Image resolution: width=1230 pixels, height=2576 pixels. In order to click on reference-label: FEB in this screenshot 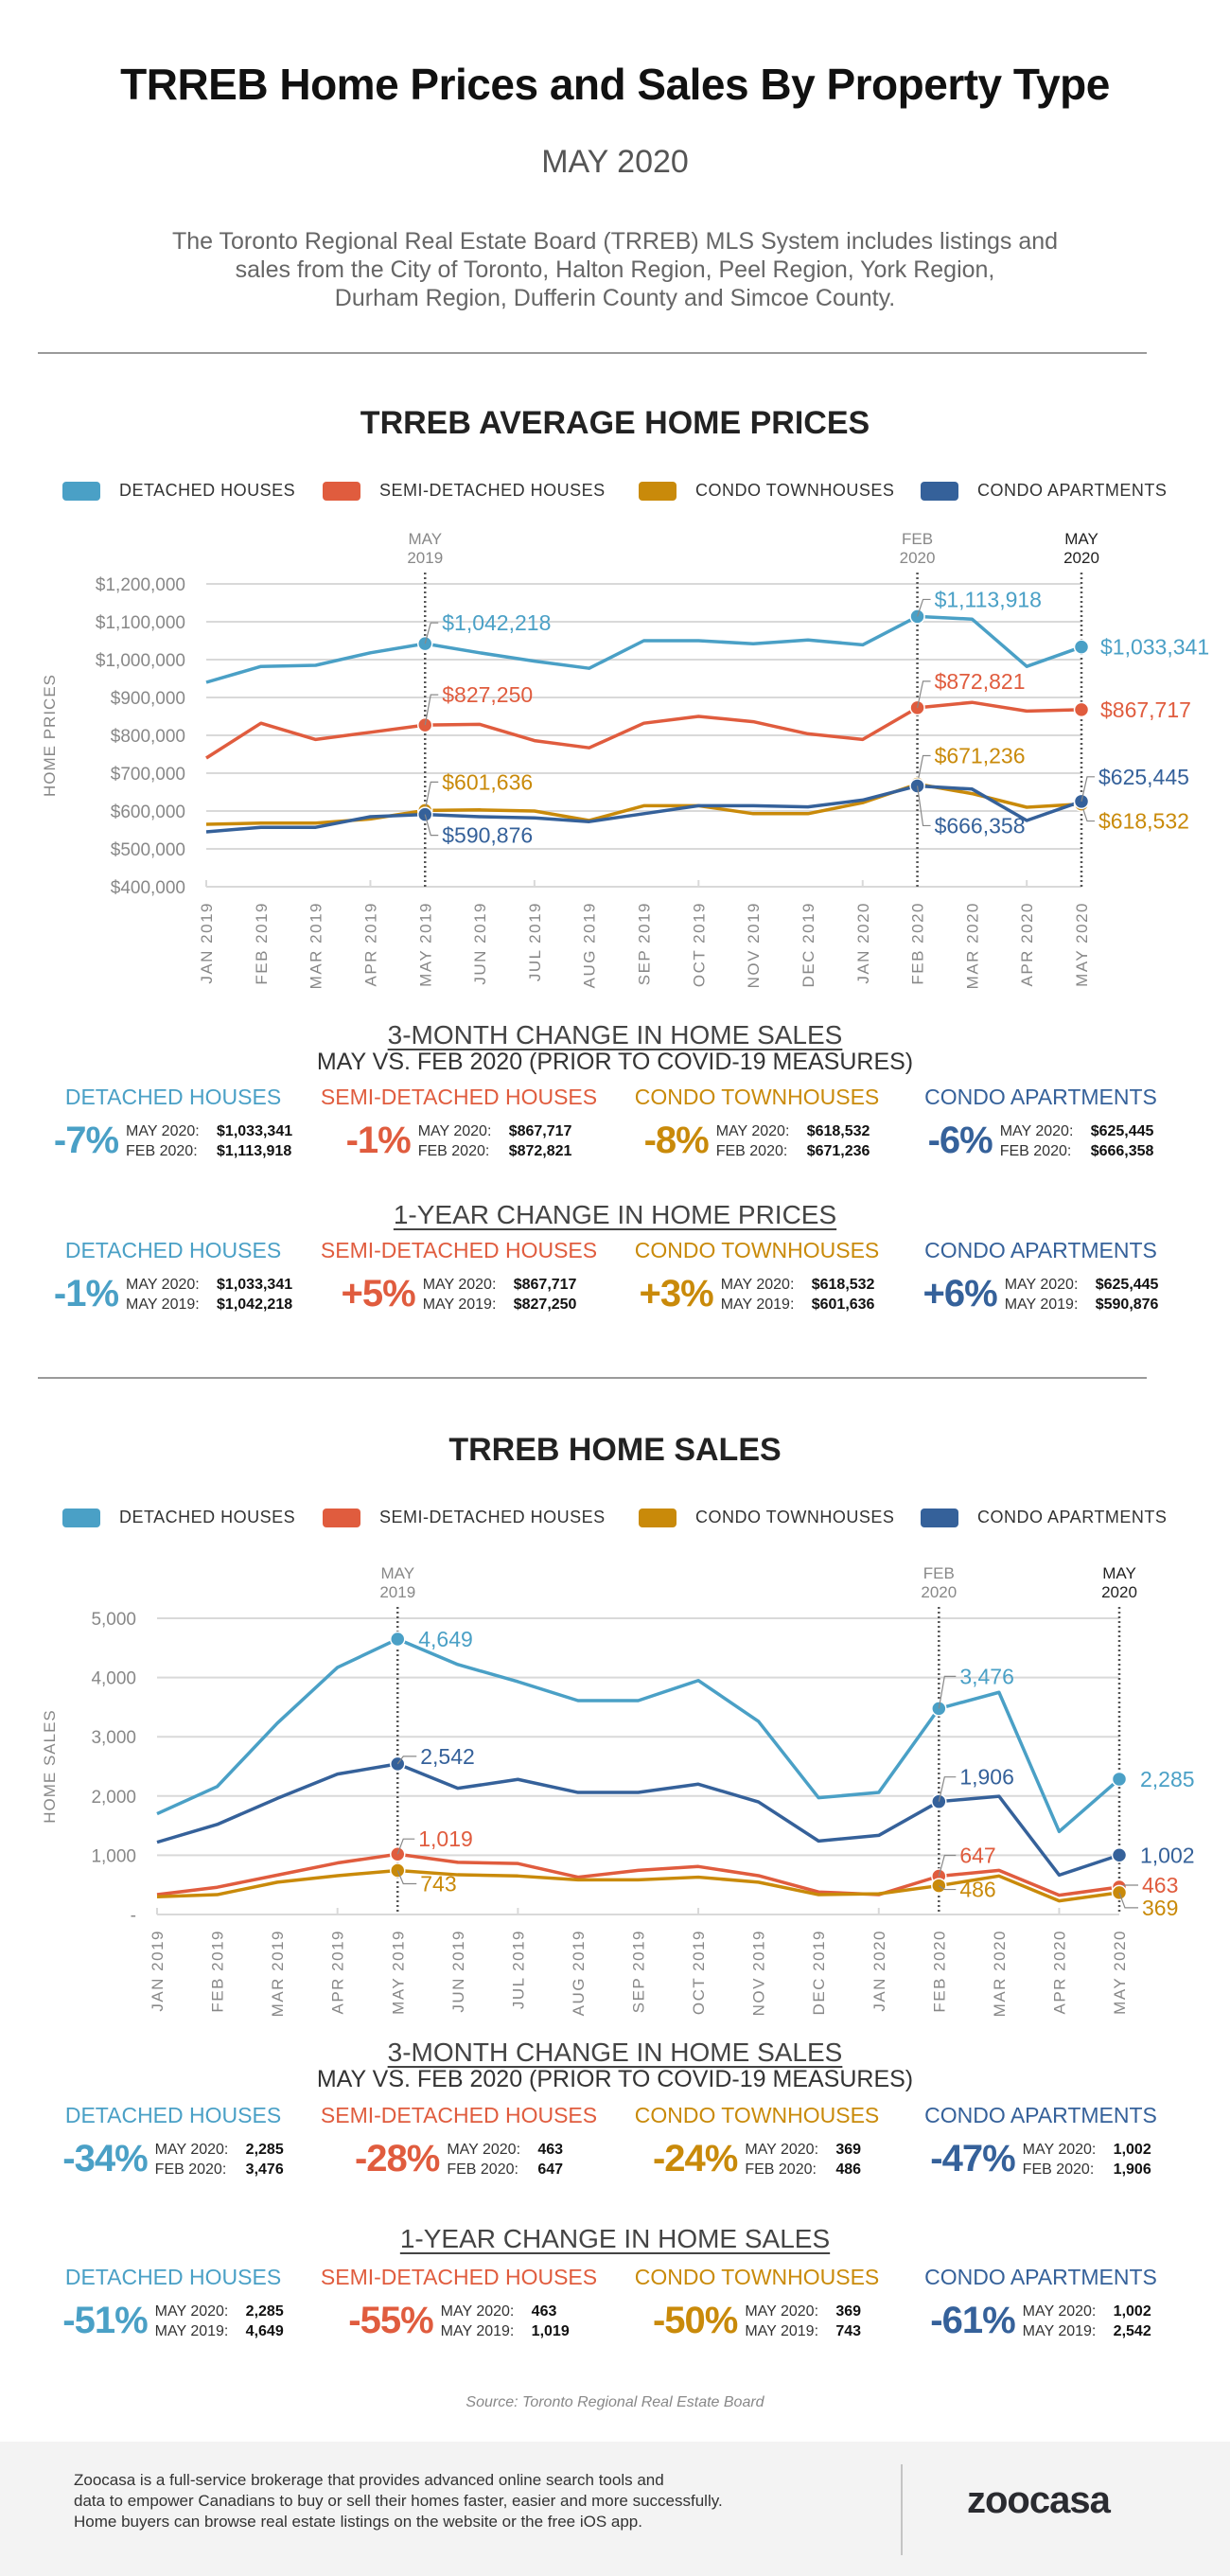, I will do `click(917, 539)`.